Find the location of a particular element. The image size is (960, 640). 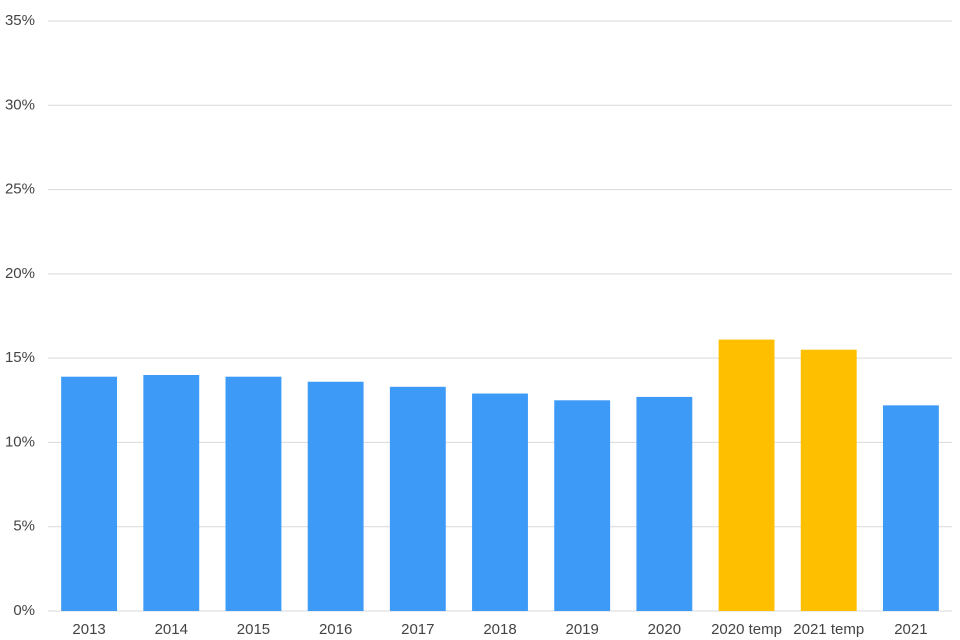

x-tick-label: 2013 is located at coordinates (88, 629).